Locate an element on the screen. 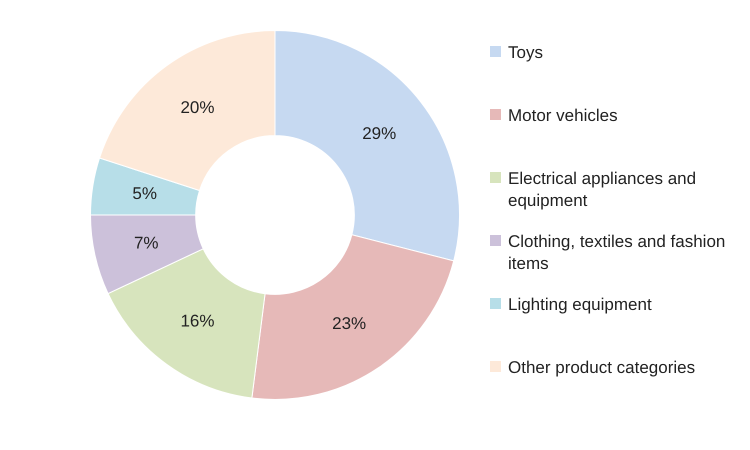 The width and height of the screenshot is (750, 450). legend-label: Lighting equipment is located at coordinates (580, 305).